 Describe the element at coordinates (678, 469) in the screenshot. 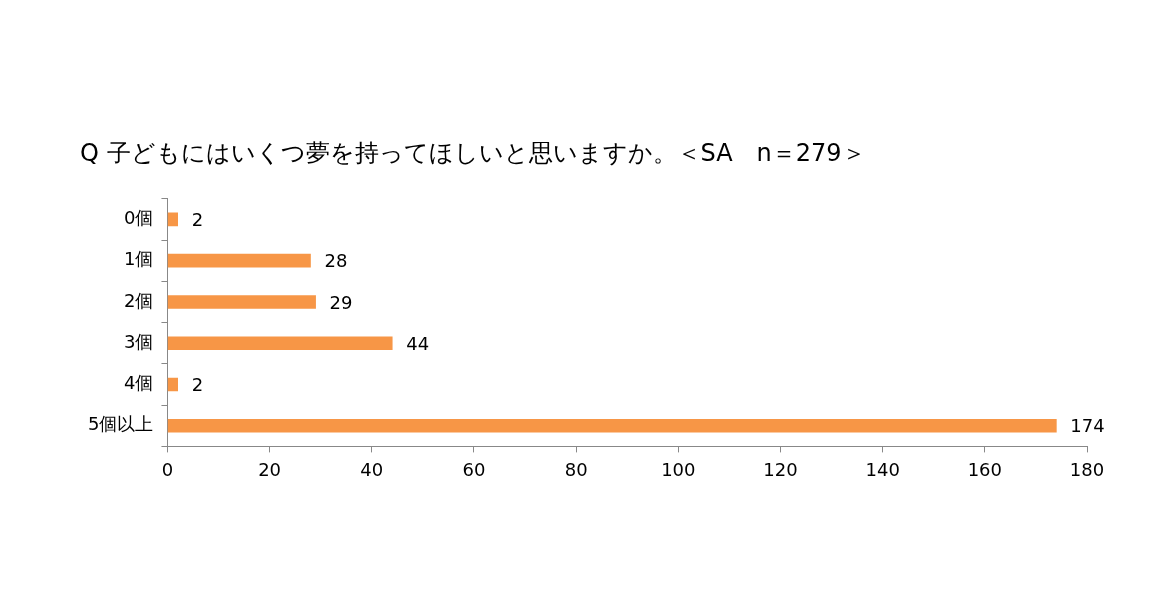

I see `x-tick-label: 100` at that location.